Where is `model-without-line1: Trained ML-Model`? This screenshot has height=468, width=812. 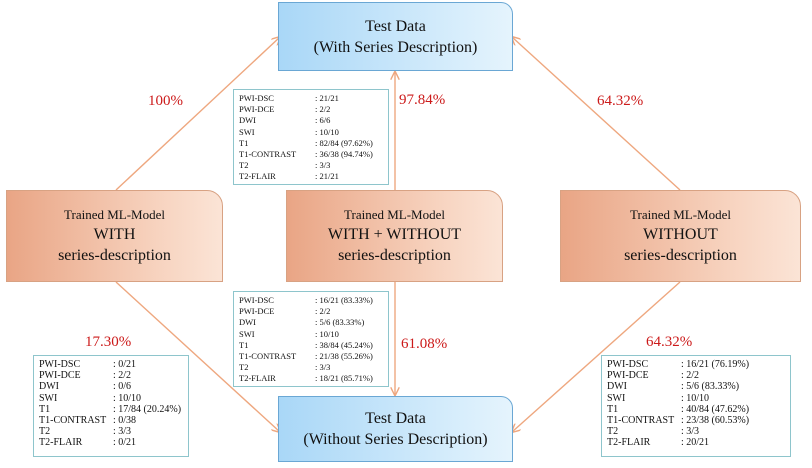 model-without-line1: Trained ML-Model is located at coordinates (680, 214).